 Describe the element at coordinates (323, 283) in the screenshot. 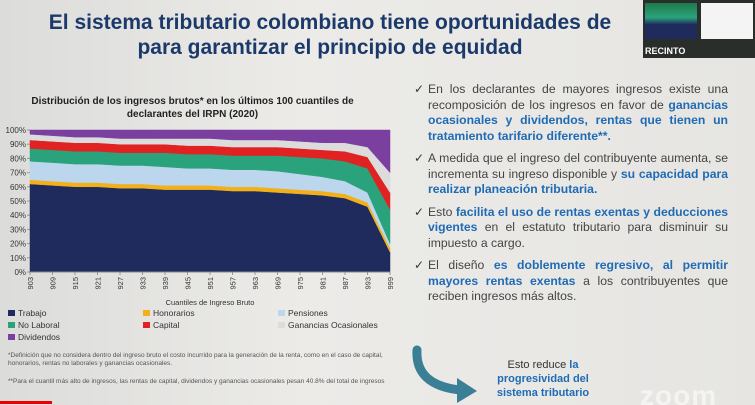

I see `x-tick-label: 981` at that location.